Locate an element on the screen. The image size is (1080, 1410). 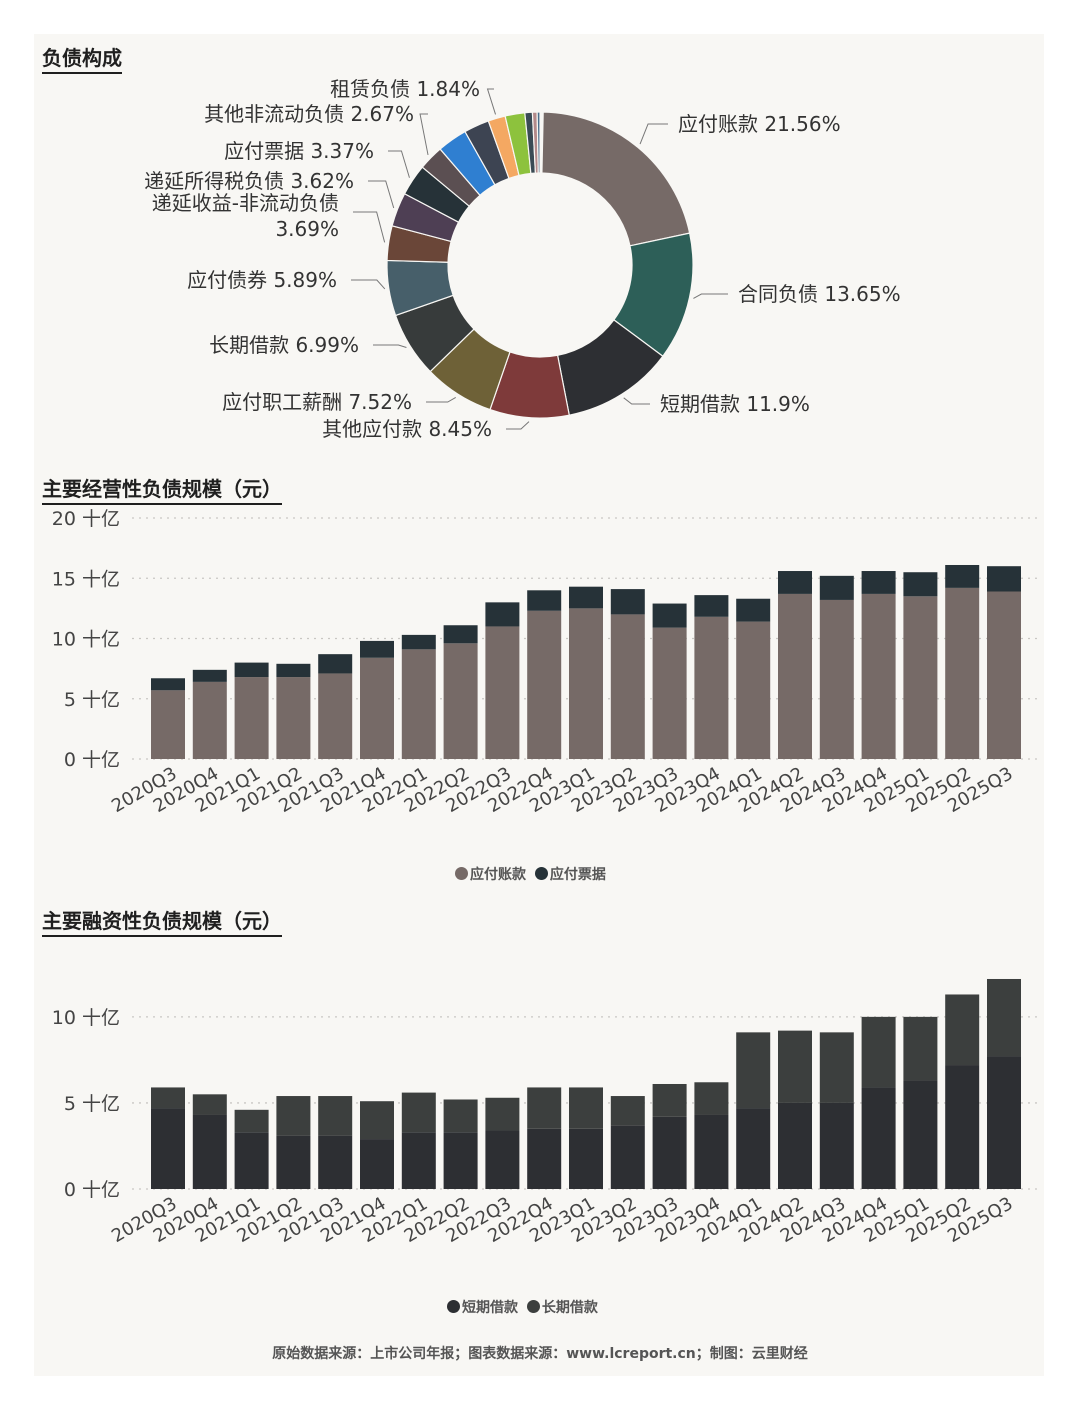
operating-title: 主要经营性负债规模（元） is located at coordinates (162, 489).